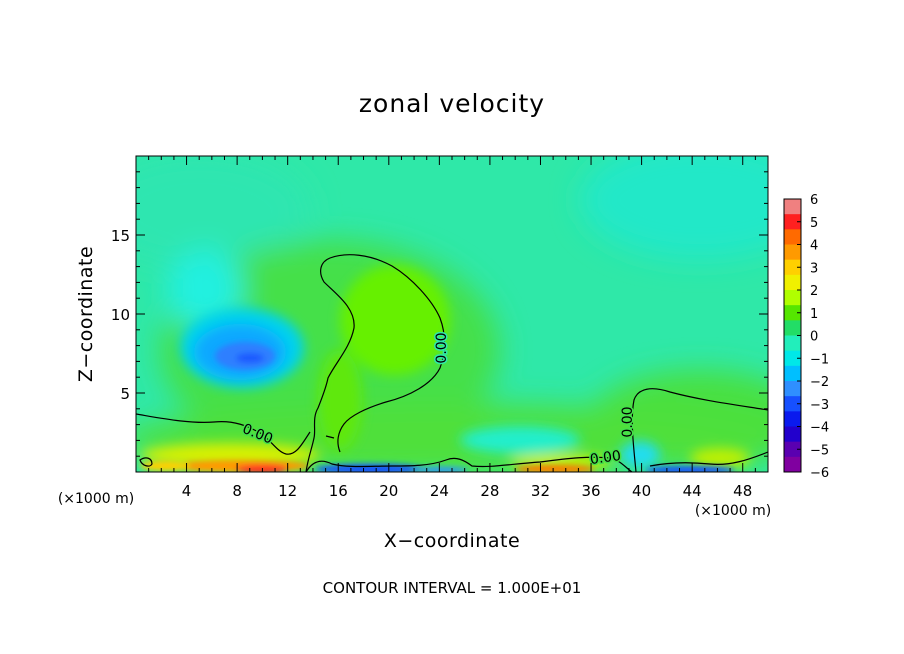  I want to click on contour-plume, so click(375, 363).